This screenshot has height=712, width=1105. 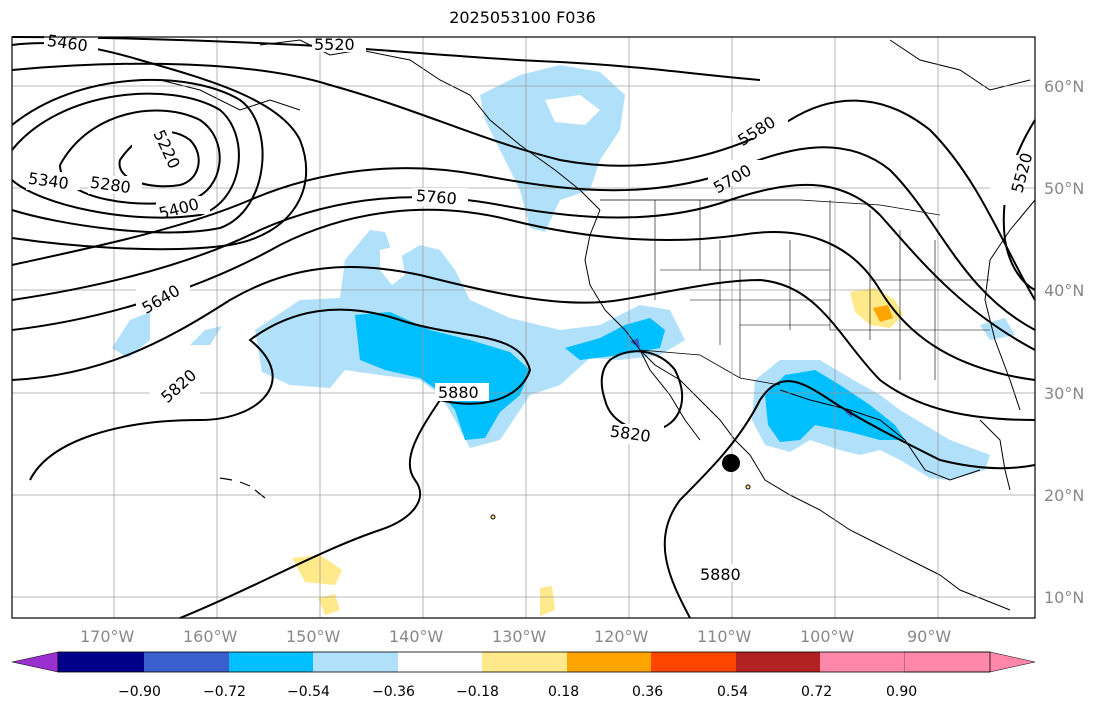 I want to click on shade-white-gap-pacific, so click(x=392, y=265).